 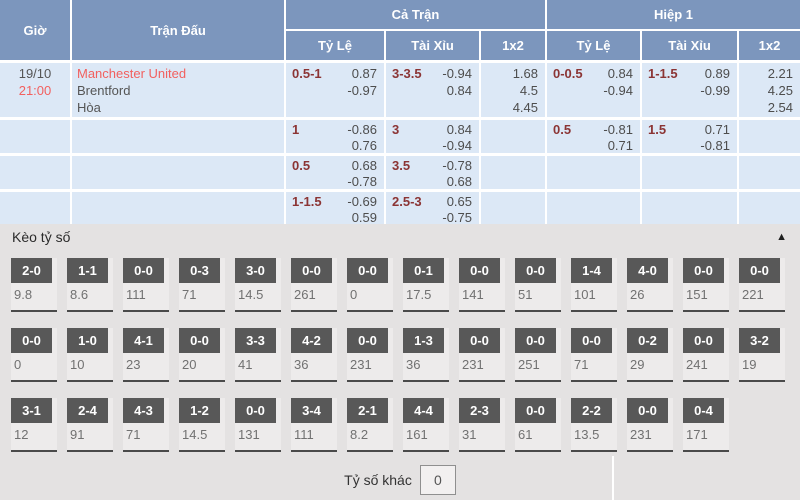 I want to click on score-box: 3-1 12, so click(x=34, y=425).